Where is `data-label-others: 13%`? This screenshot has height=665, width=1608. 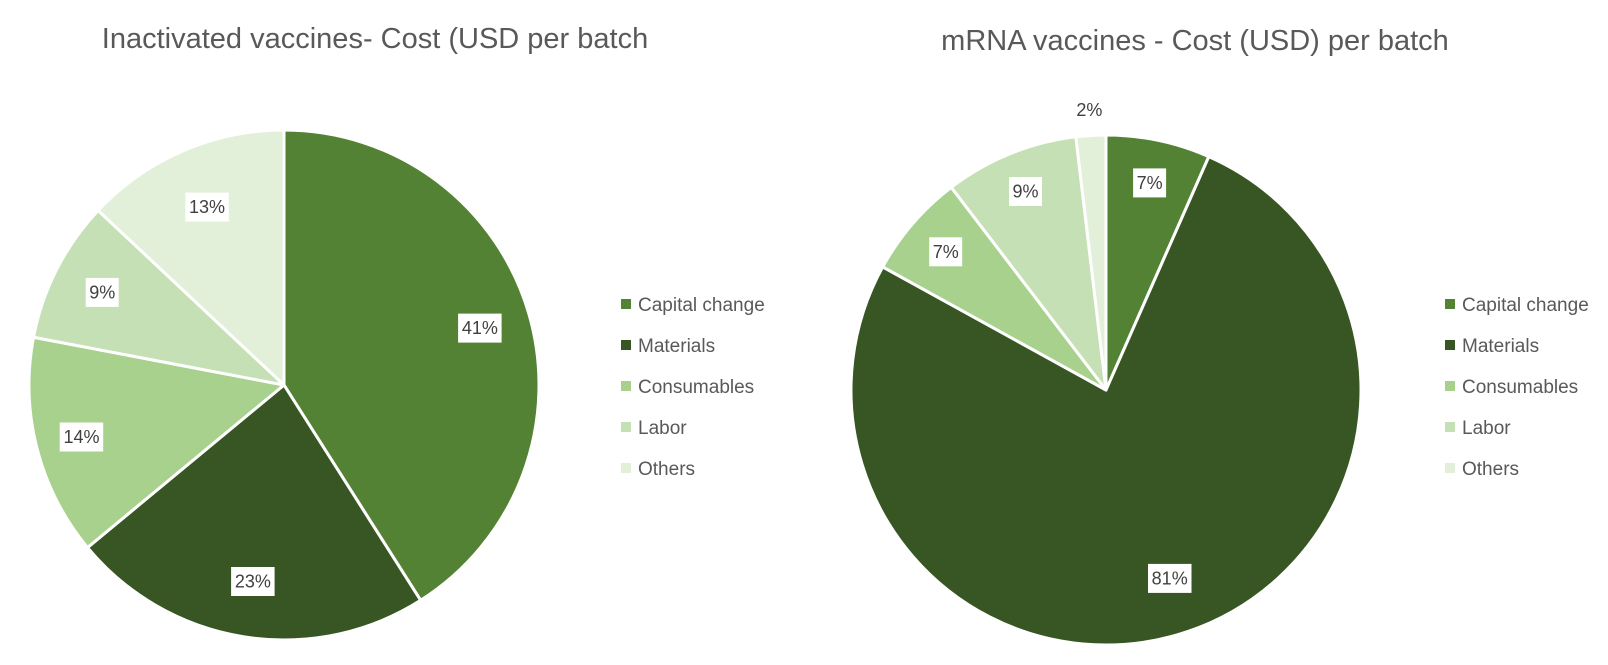 data-label-others: 13% is located at coordinates (207, 207).